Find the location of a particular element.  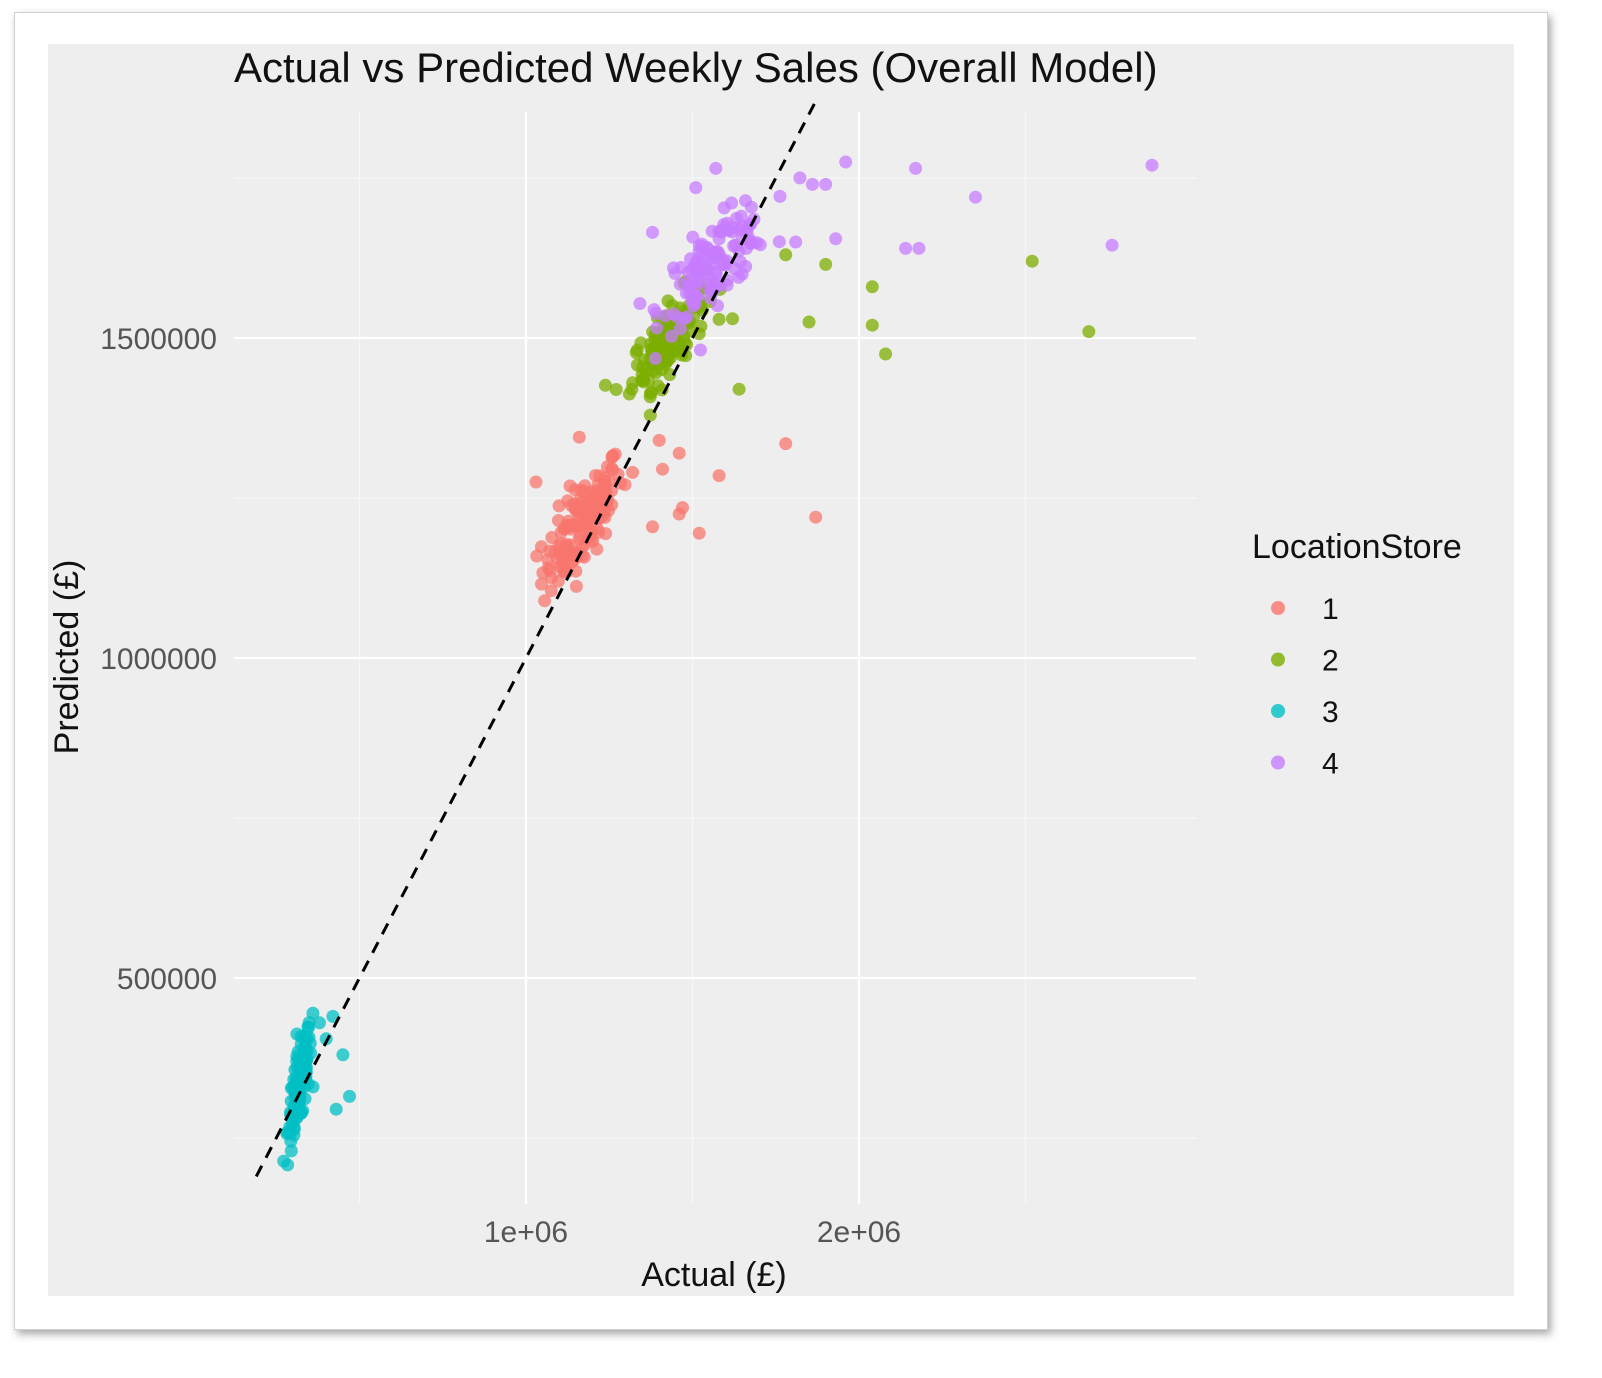

legend-label: 3 is located at coordinates (1330, 712).